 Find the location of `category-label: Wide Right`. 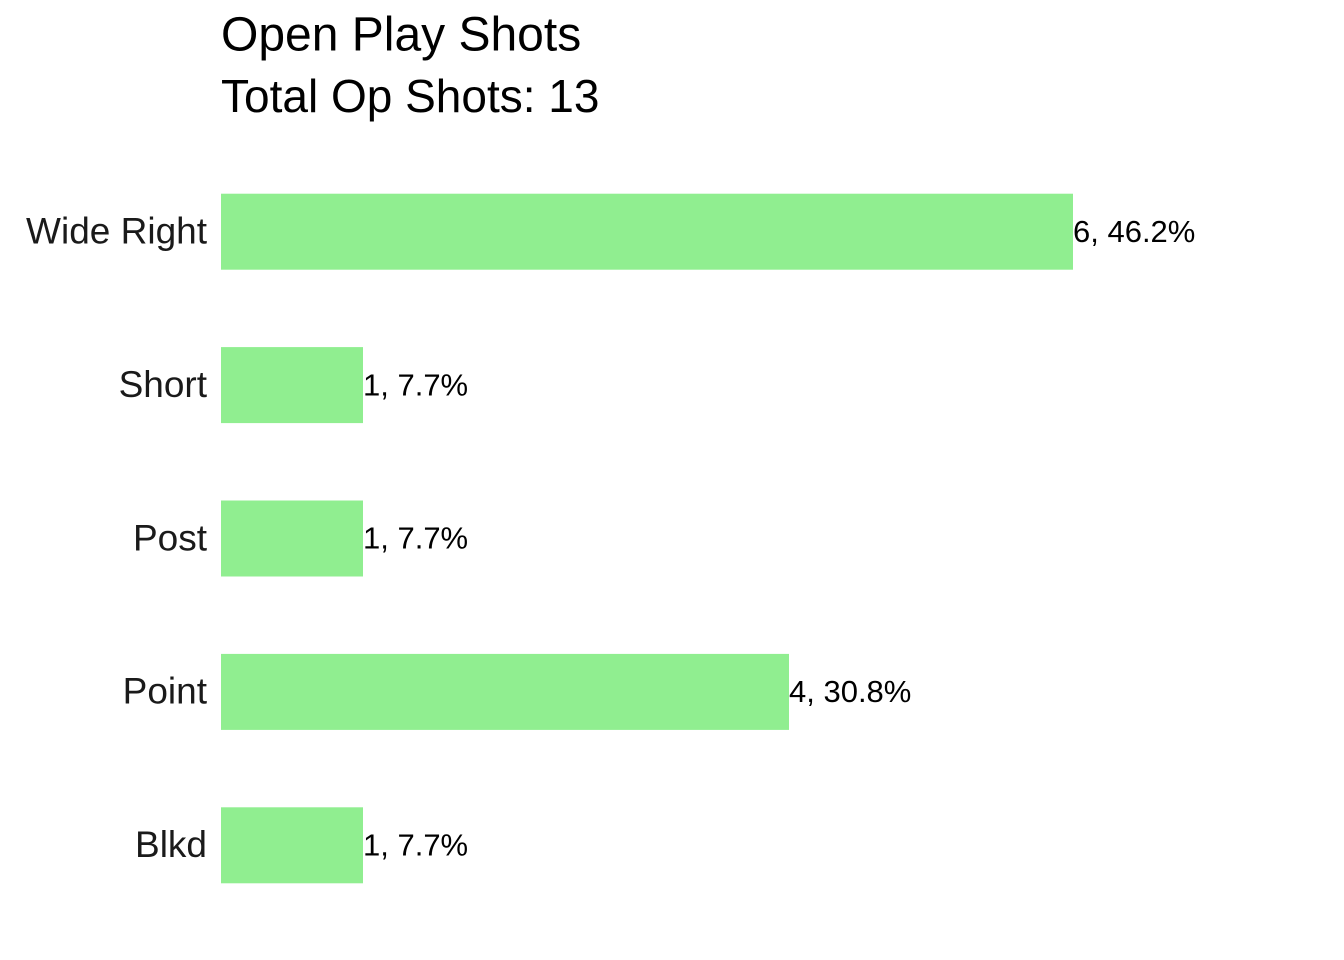

category-label: Wide Right is located at coordinates (117, 230).